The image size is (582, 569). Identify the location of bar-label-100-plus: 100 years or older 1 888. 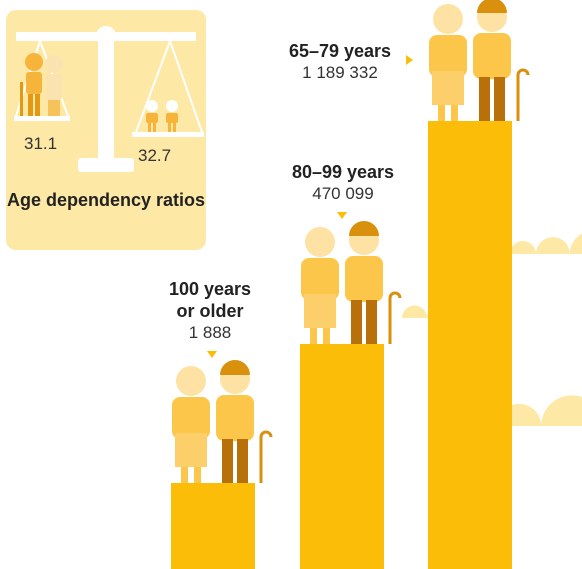
(210, 311).